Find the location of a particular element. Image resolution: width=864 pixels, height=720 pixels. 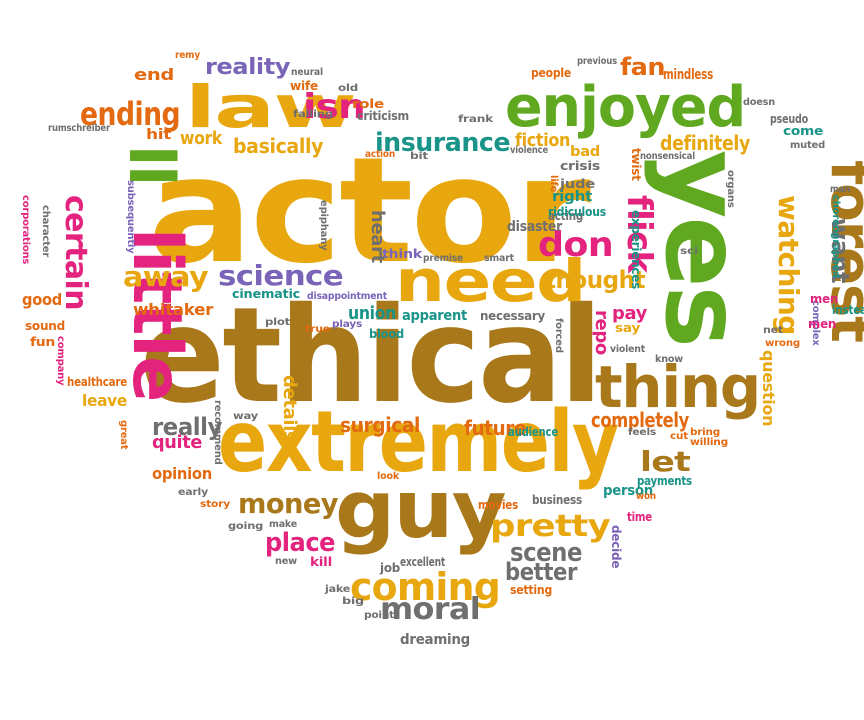

word-point: point is located at coordinates (379, 615).